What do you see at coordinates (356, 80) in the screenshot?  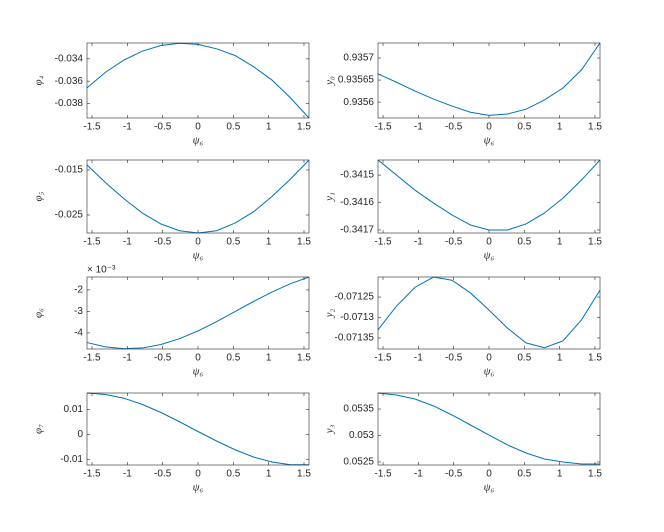 I see `y-tick-label: 0.93565` at bounding box center [356, 80].